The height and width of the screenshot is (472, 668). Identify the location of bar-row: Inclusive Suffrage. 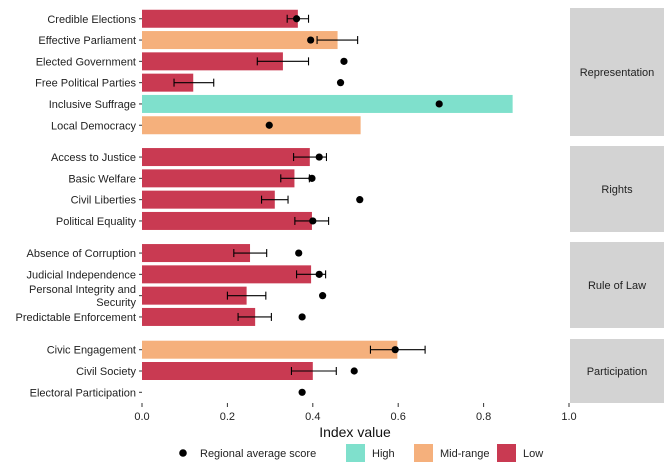
(281, 103).